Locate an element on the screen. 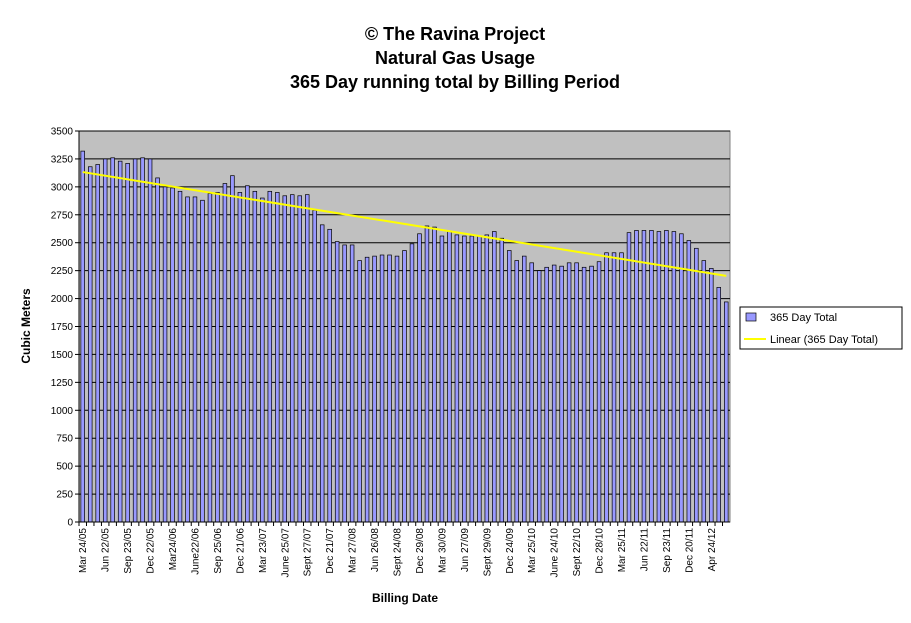 The width and height of the screenshot is (911, 623). chart-subtitle: Natural Gas Usage is located at coordinates (455, 58).